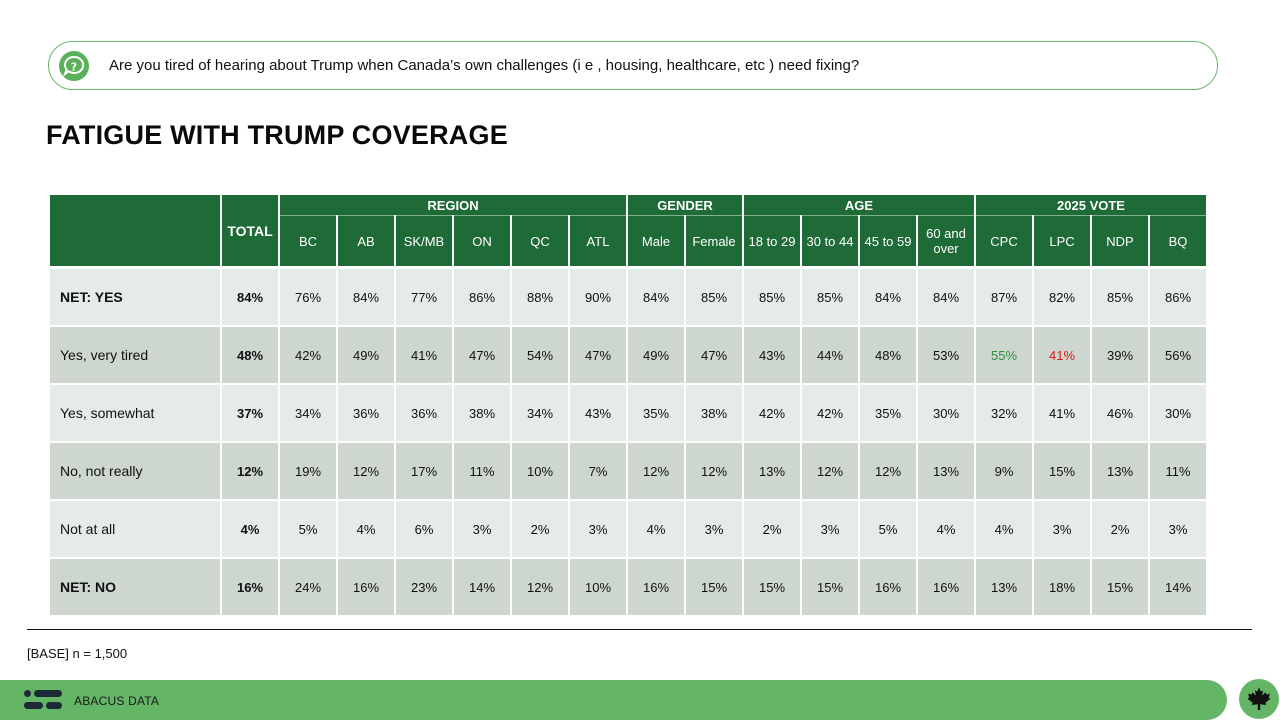 The width and height of the screenshot is (1280, 720). Describe the element at coordinates (308, 414) in the screenshot. I see `table-cell: 34%` at that location.